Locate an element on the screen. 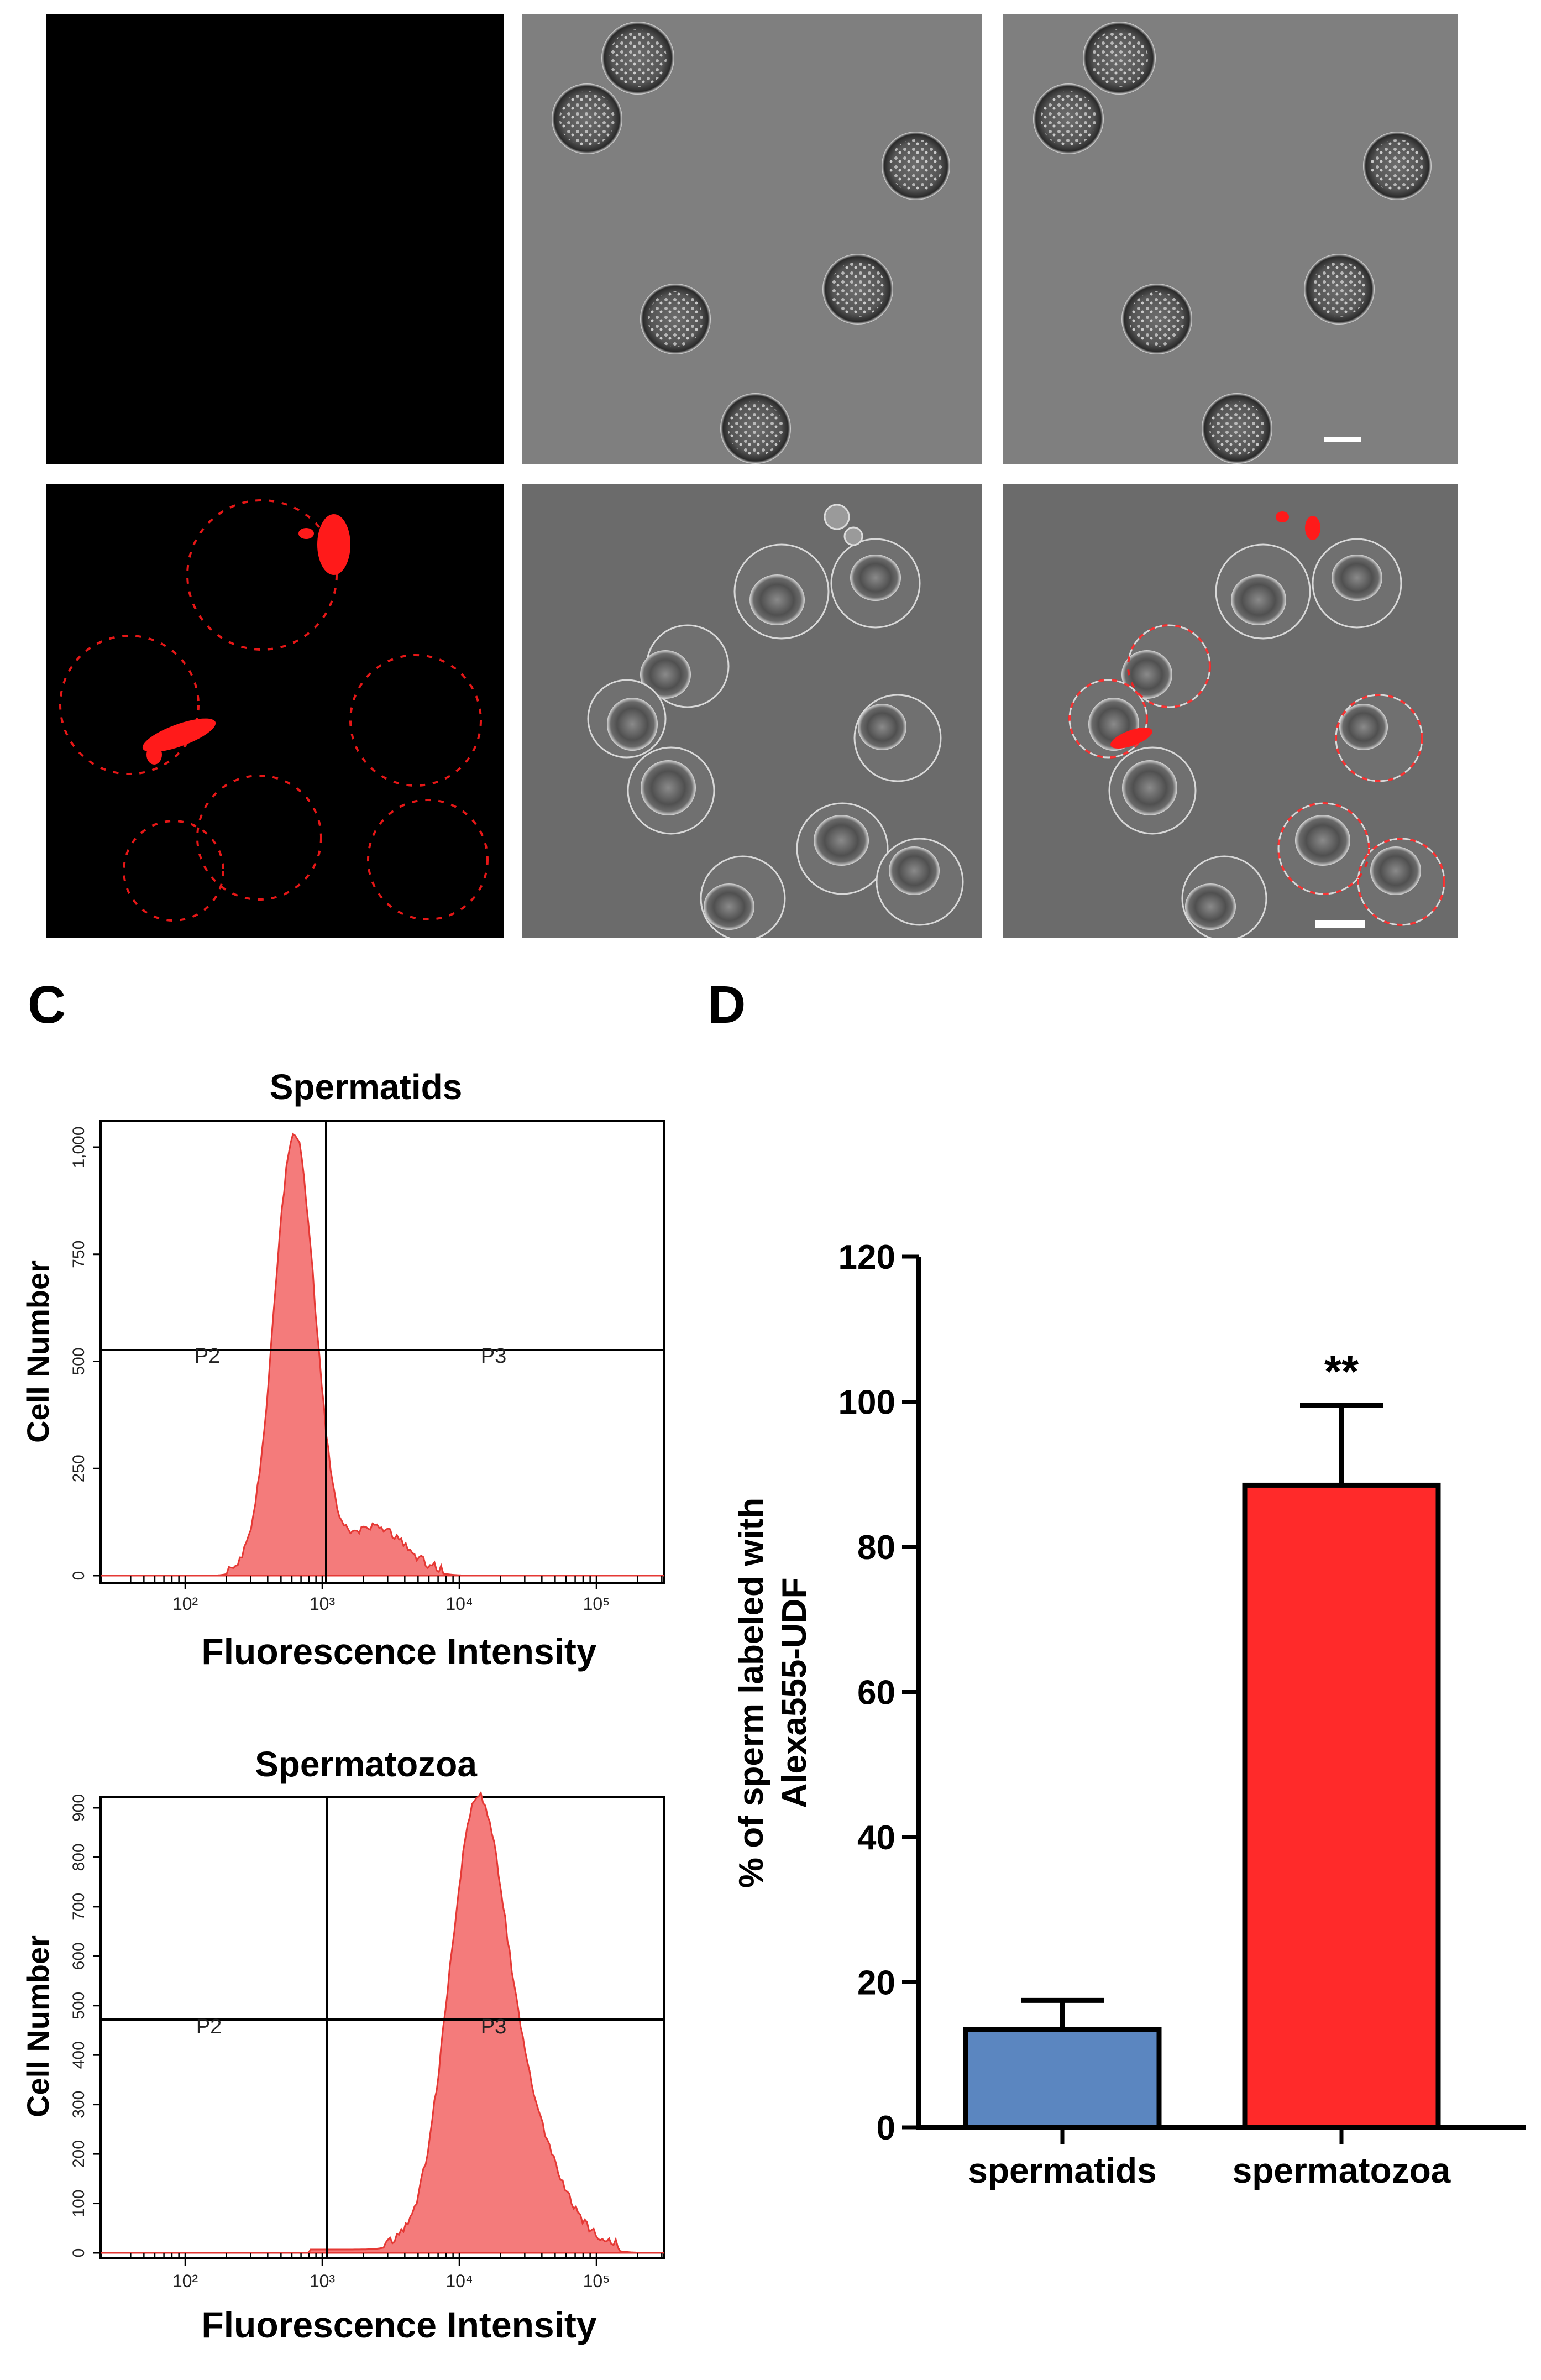 This screenshot has height=2380, width=1541. flow-bottom-xtick-label: 10³ is located at coordinates (323, 2281).